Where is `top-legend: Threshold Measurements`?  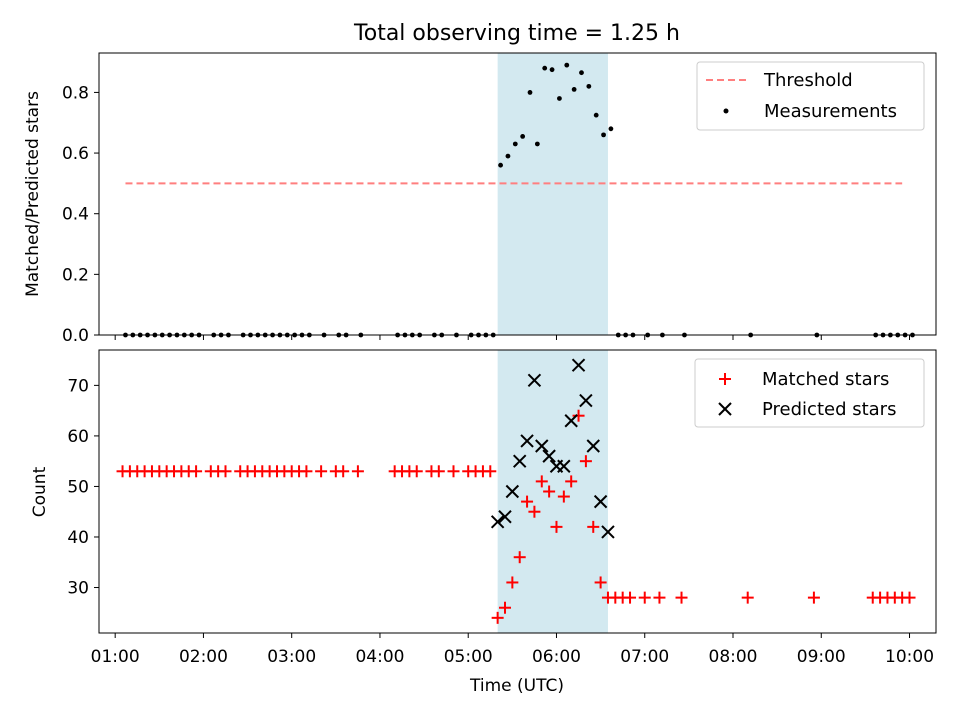 top-legend: Threshold Measurements is located at coordinates (810, 96).